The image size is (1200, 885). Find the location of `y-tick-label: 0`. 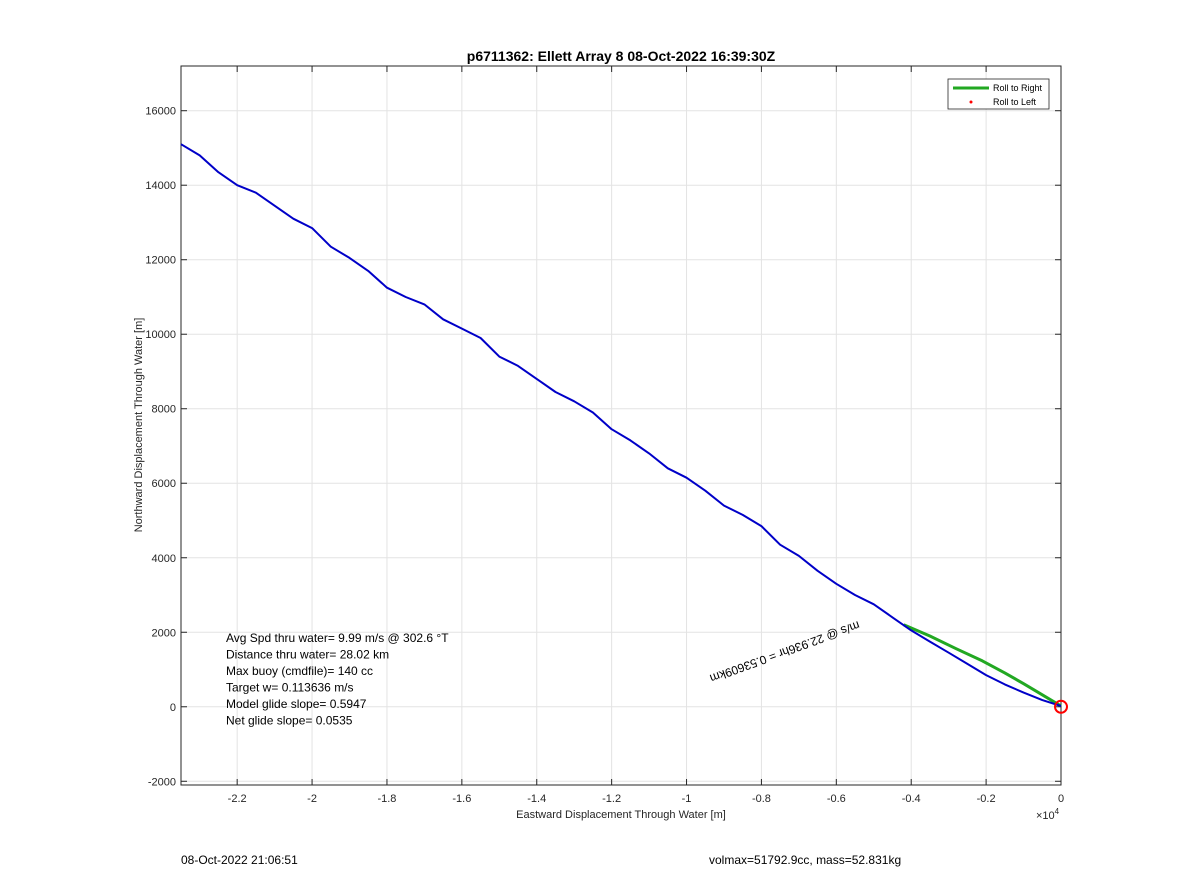

y-tick-label: 0 is located at coordinates (173, 708).